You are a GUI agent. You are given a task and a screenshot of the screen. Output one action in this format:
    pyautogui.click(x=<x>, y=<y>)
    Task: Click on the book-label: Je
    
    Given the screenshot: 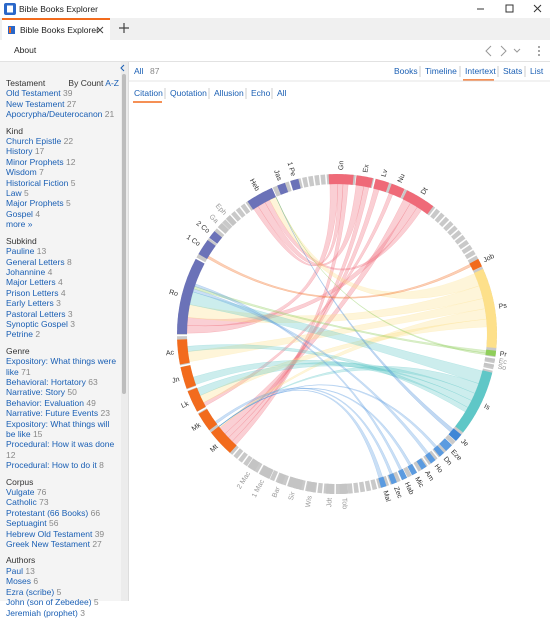 What is the action you would take?
    pyautogui.click(x=464, y=443)
    